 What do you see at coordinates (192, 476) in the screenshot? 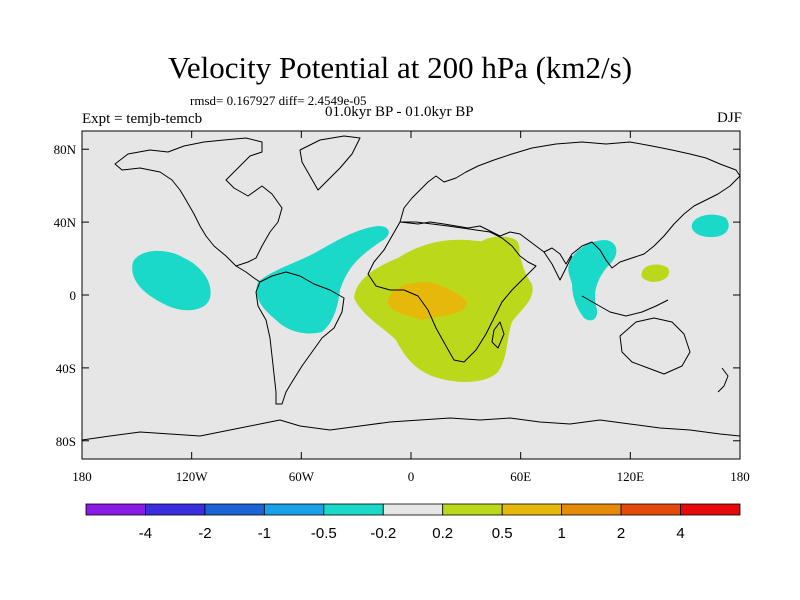
I see `lon-tick-label: 120W` at bounding box center [192, 476].